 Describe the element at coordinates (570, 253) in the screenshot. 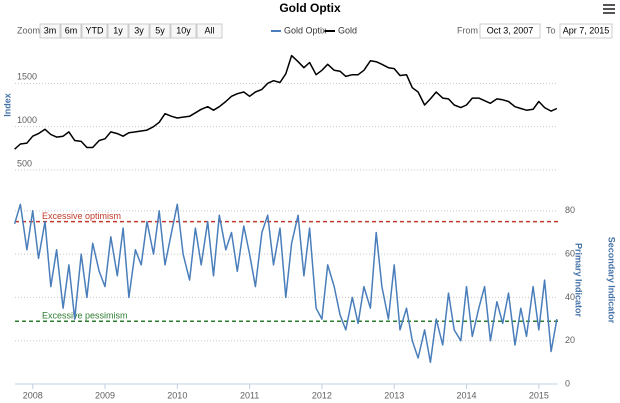

I see `y-tick-label: 60` at that location.